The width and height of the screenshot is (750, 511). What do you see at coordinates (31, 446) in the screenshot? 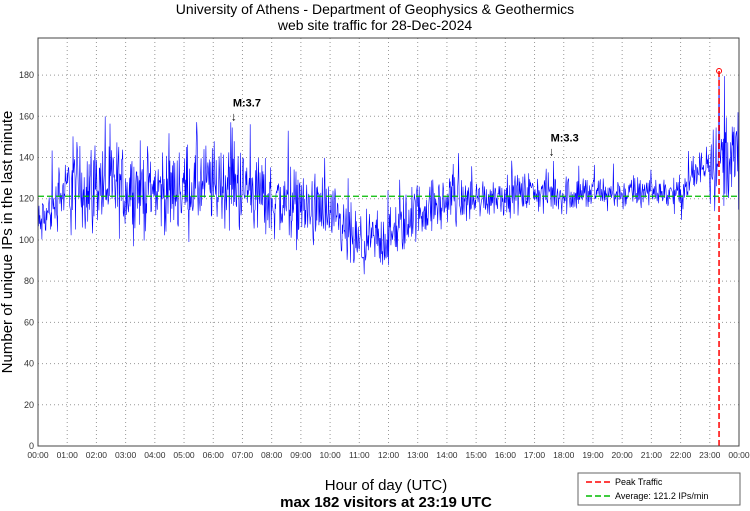
I see `y-tick-label: 0` at bounding box center [31, 446].